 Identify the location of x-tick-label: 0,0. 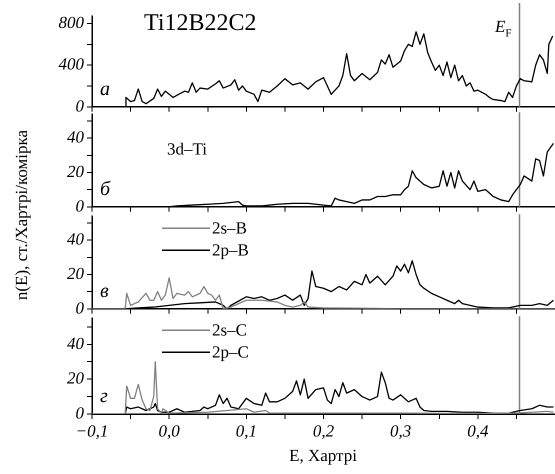
(169, 431).